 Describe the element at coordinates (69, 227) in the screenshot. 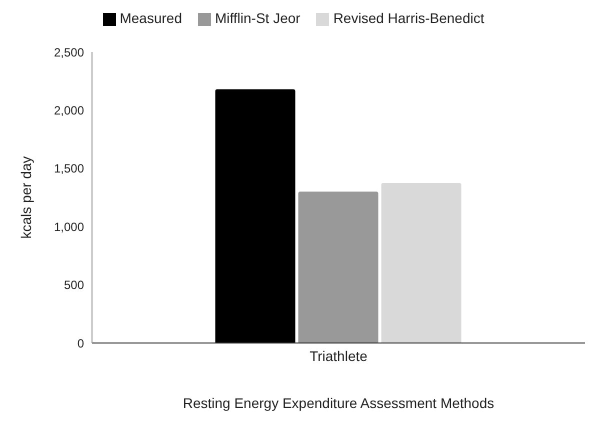

I see `y-tick-label: 1,000` at that location.